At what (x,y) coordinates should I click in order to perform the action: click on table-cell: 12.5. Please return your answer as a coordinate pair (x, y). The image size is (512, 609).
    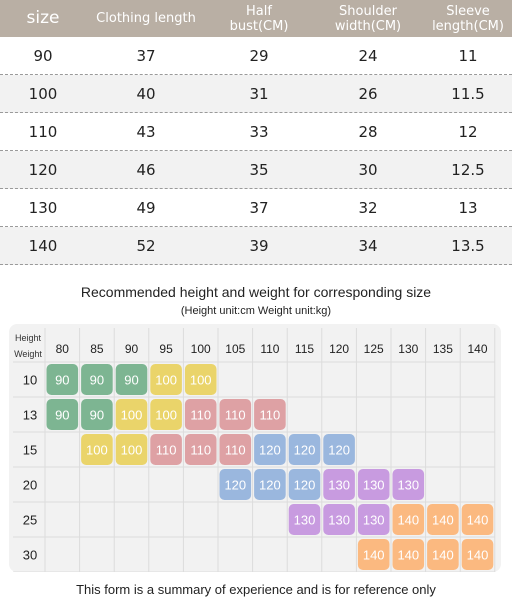
    Looking at the image, I should click on (468, 169).